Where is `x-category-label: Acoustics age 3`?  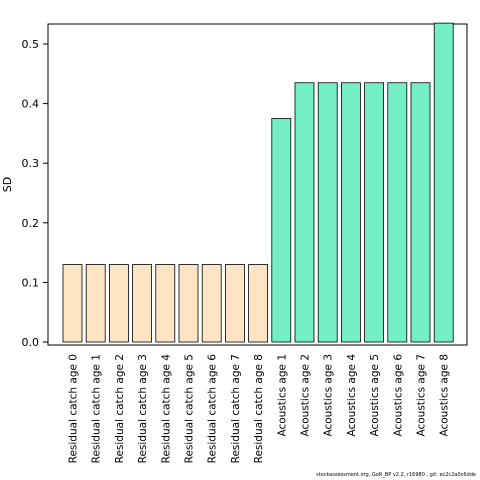
x-category-label: Acoustics age 3 is located at coordinates (329, 395).